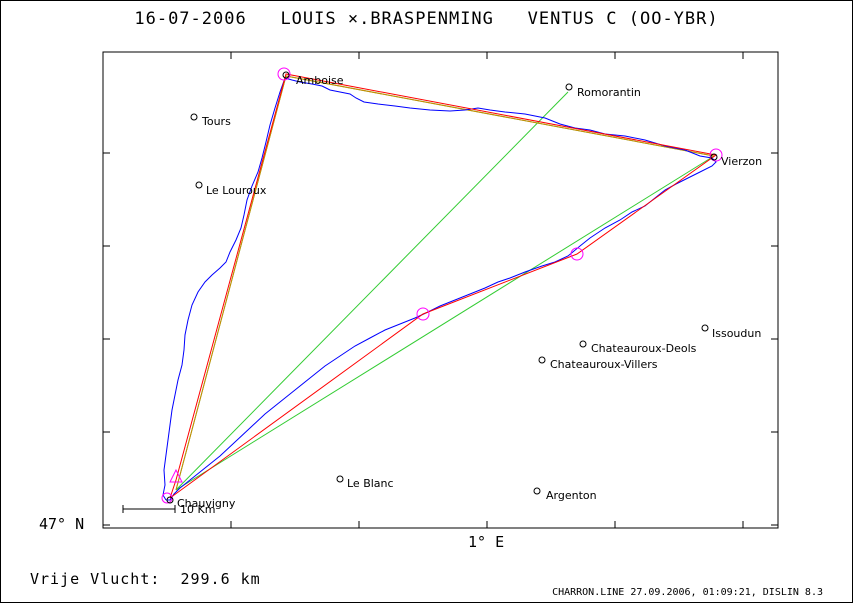  I want to click on place-label-vierzon: Vierzon, so click(741, 161).